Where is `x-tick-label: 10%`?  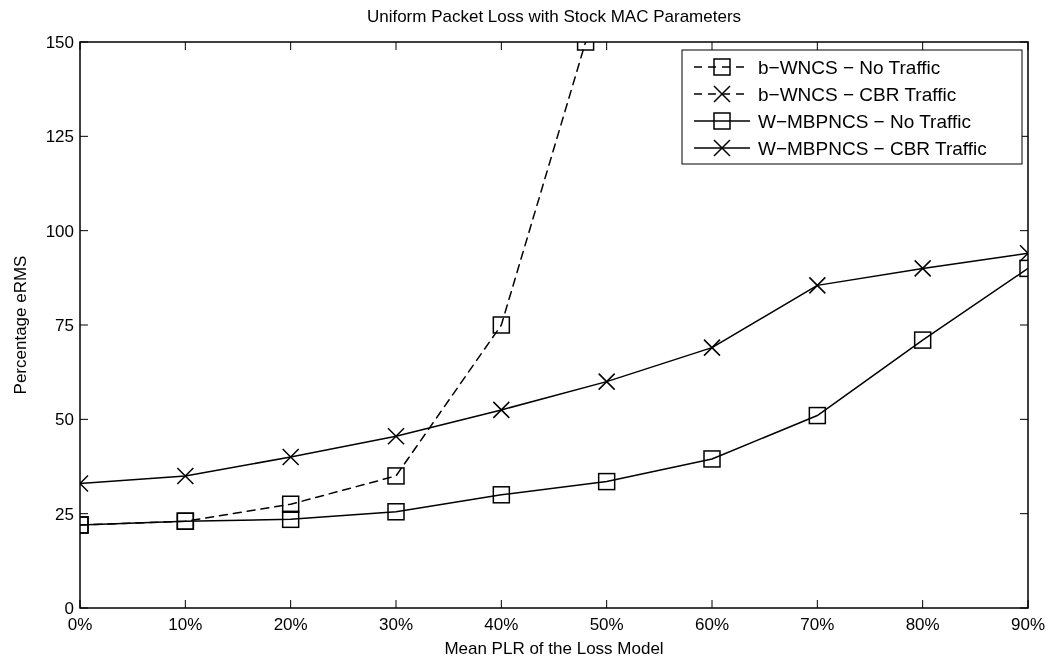
x-tick-label: 10% is located at coordinates (185, 624).